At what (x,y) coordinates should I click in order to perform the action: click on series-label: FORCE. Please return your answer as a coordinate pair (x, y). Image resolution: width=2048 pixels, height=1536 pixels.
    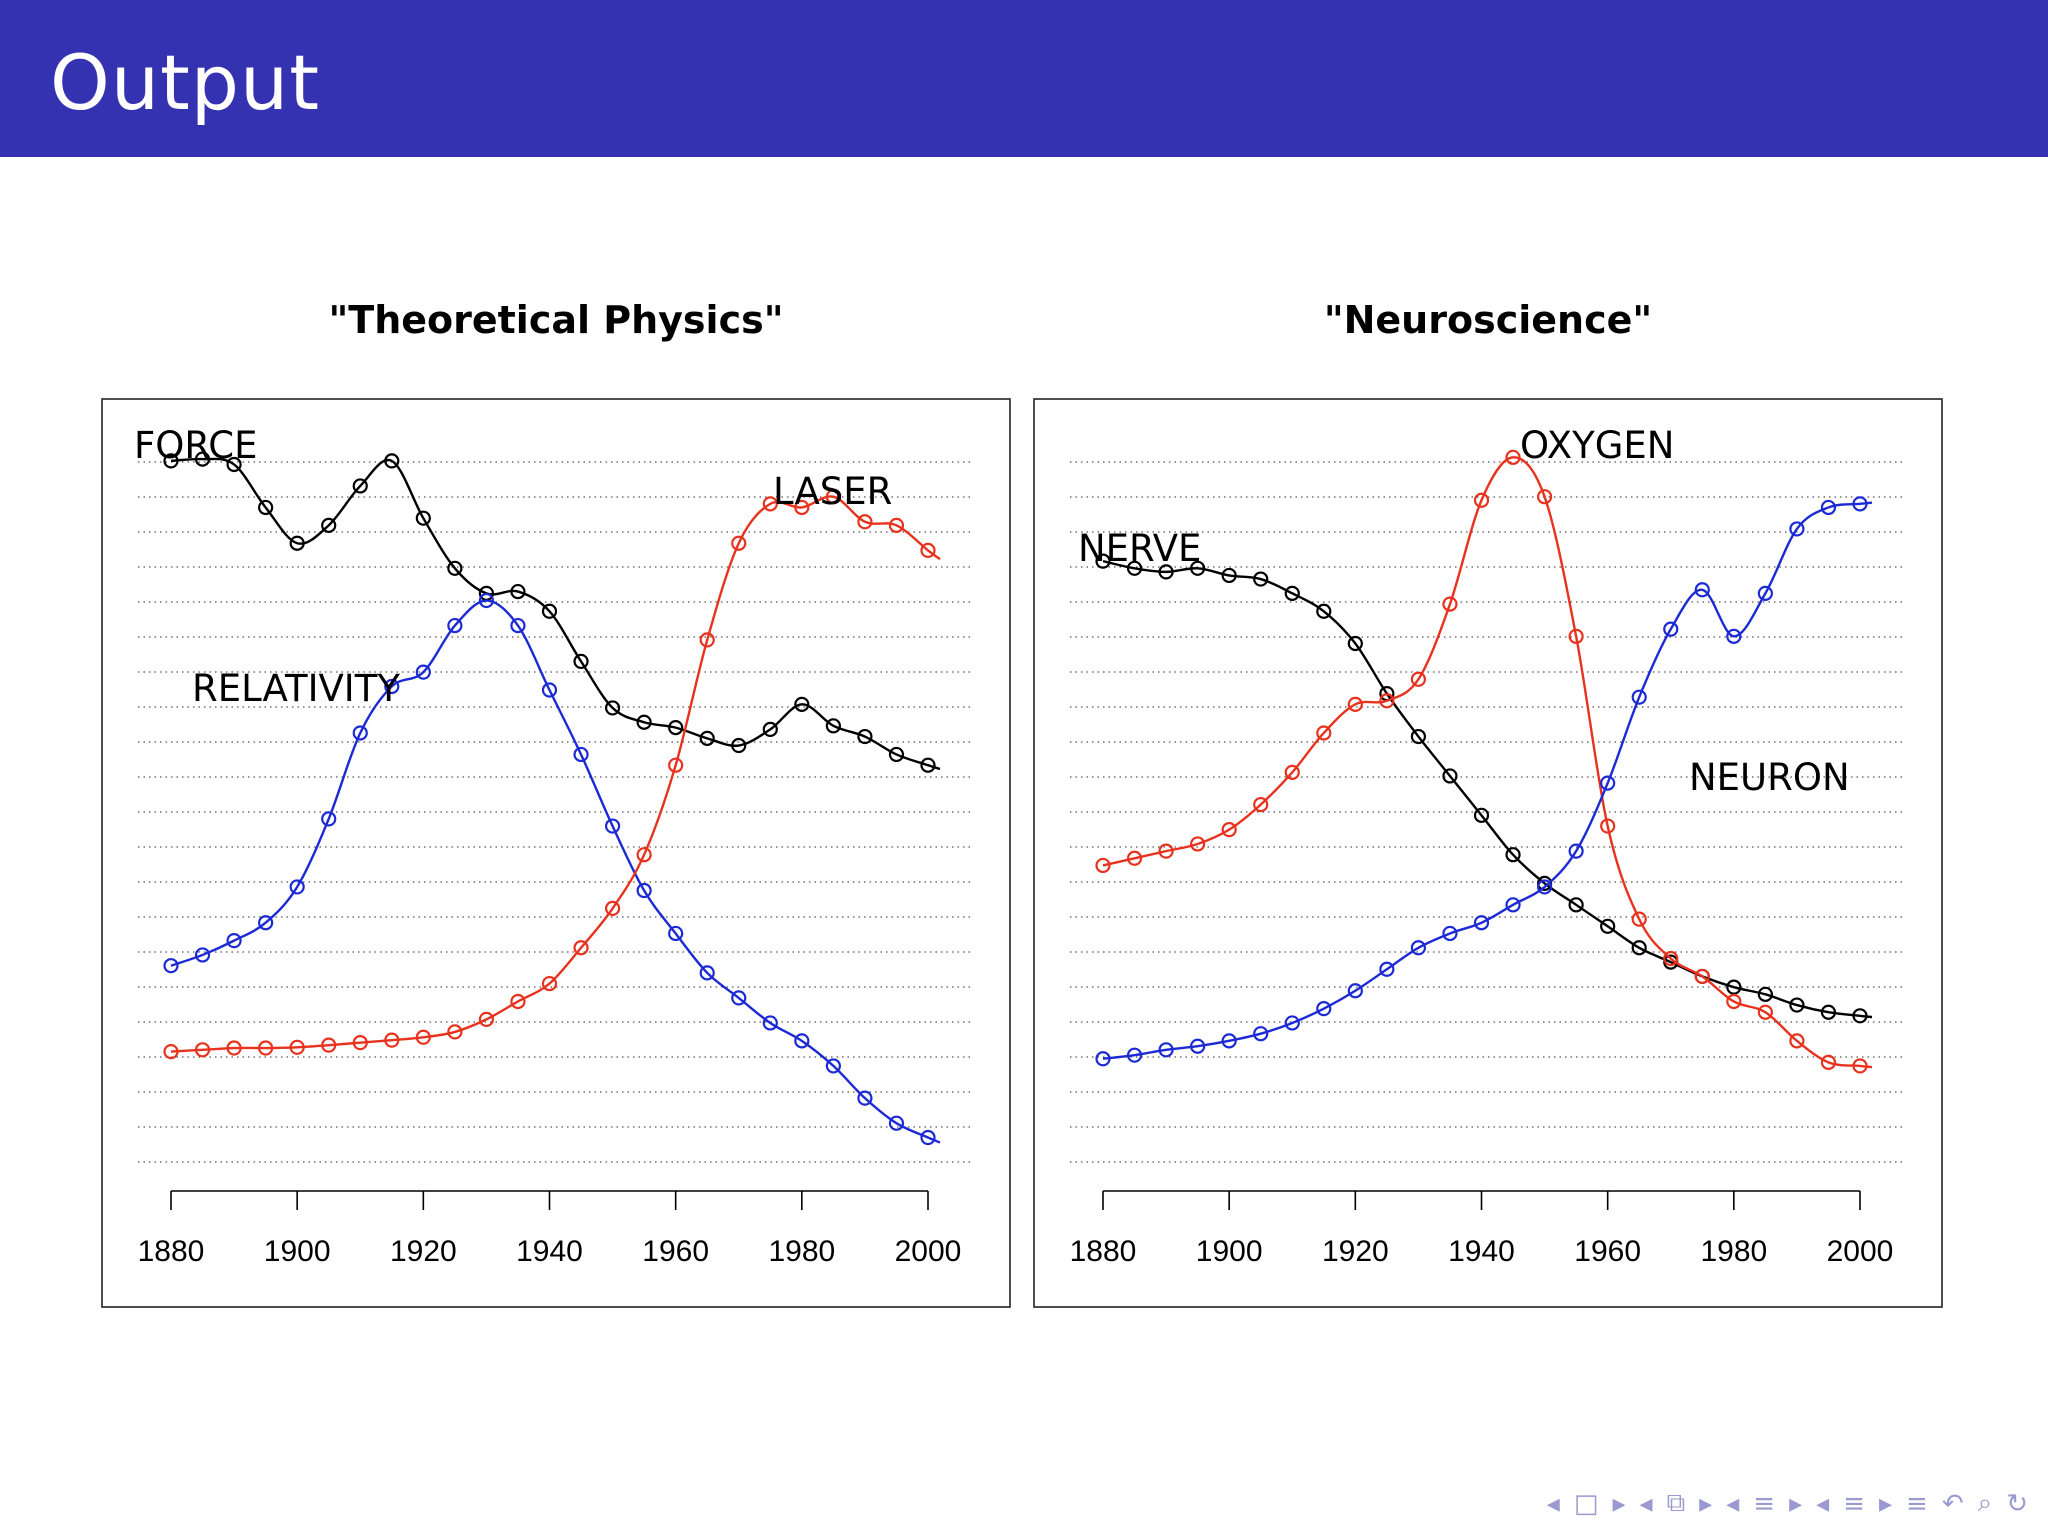
    Looking at the image, I should click on (195, 445).